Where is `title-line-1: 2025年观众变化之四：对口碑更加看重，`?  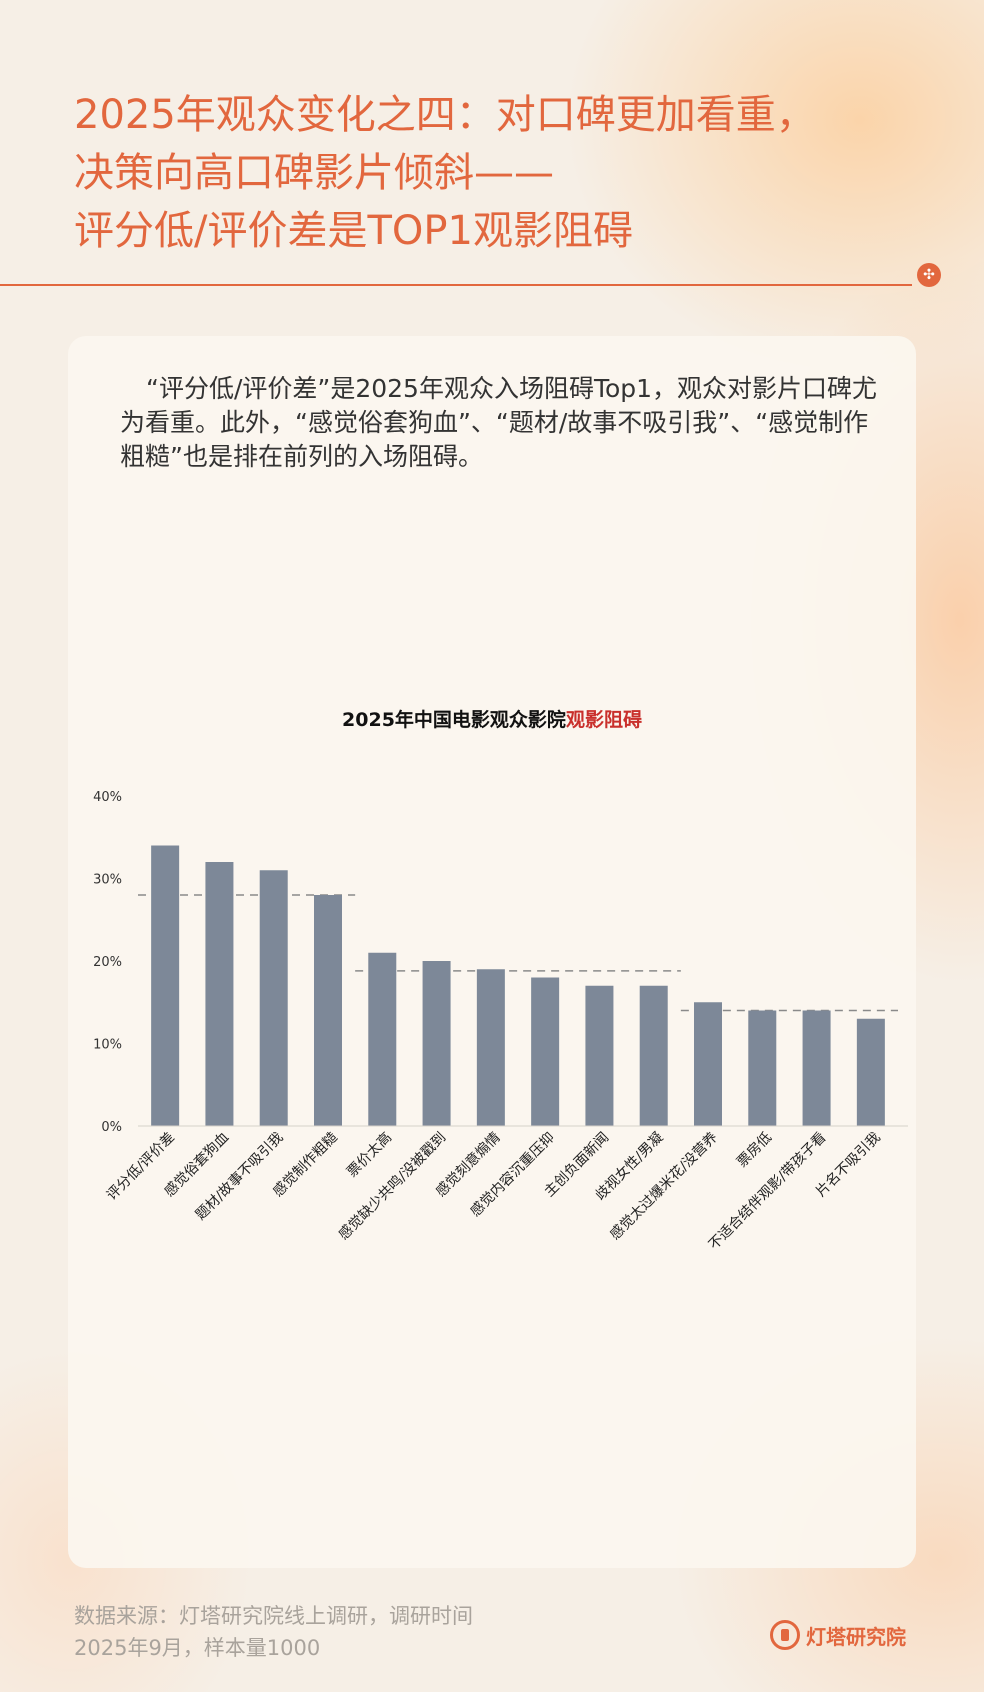 title-line-1: 2025年观众变化之四：对口碑更加看重， is located at coordinates (445, 115).